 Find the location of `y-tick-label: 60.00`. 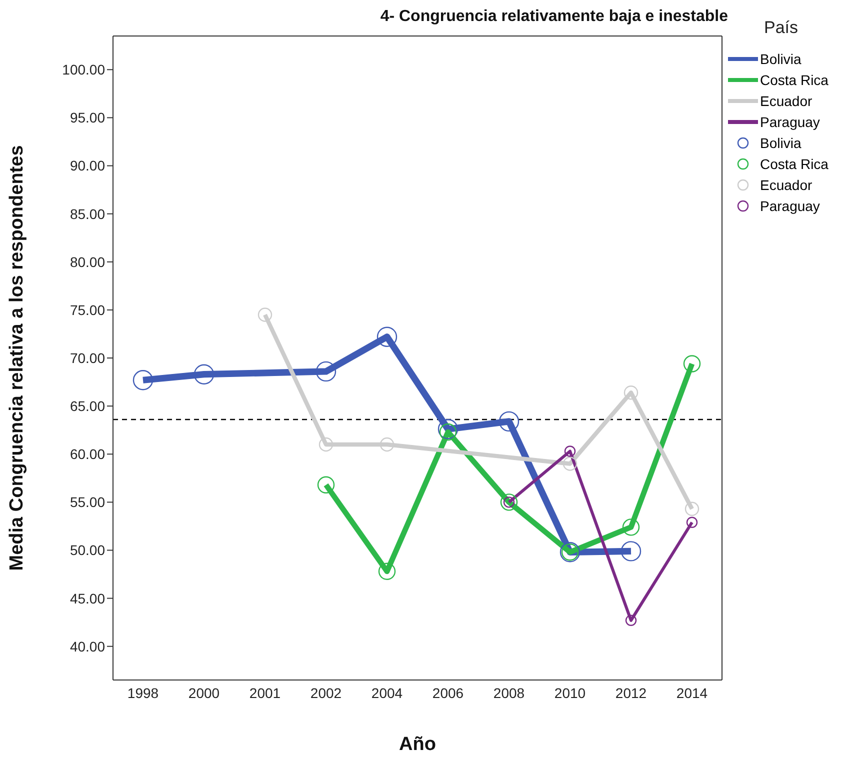

y-tick-label: 60.00 is located at coordinates (88, 454).